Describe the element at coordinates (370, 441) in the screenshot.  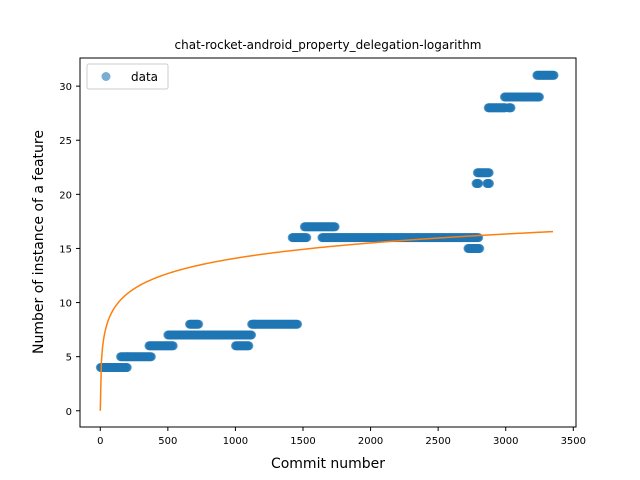
I see `x-tick-label: 2000` at that location.